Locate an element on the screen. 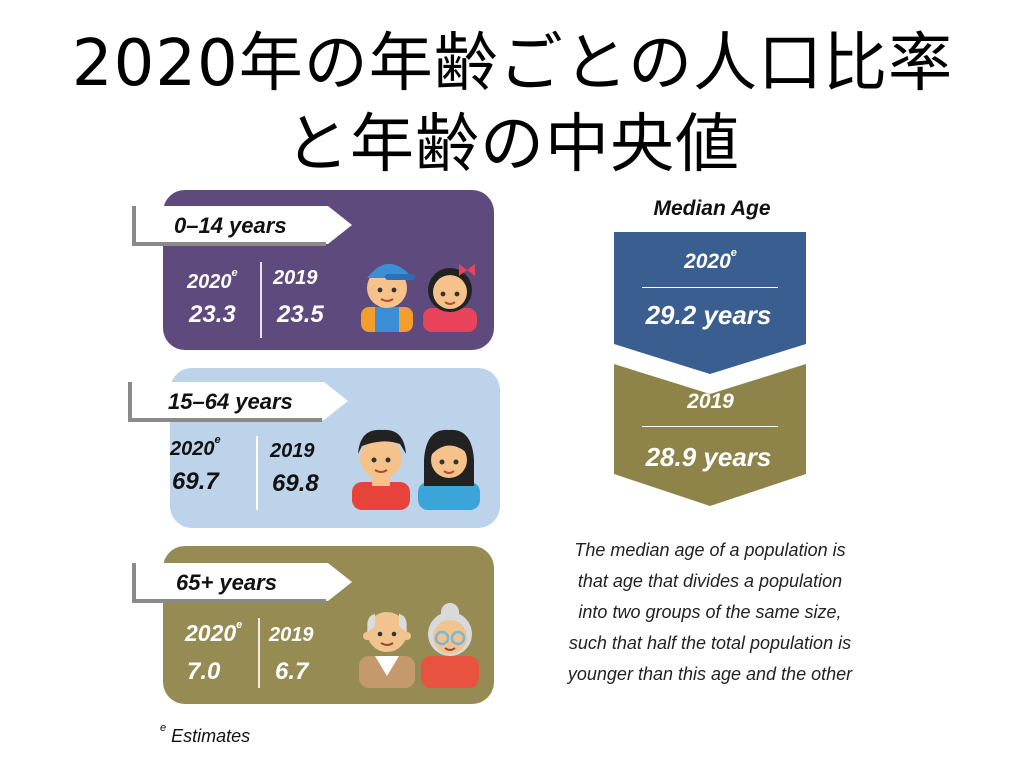 Image resolution: width=1025 pixels, height=767 pixels. page-title-line-1: 2020年の年齢ごとの人口比率 is located at coordinates (512, 64).